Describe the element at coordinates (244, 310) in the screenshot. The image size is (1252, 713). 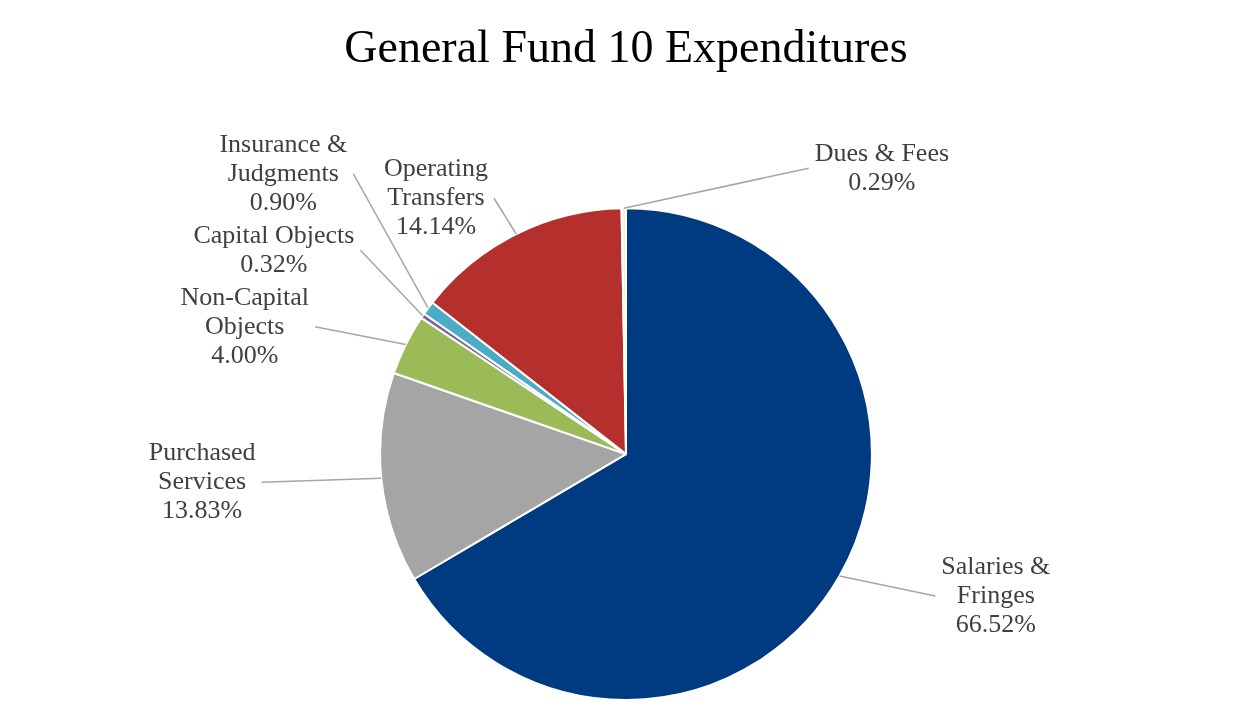
I see `slice-label: Non-Capital Objects` at that location.